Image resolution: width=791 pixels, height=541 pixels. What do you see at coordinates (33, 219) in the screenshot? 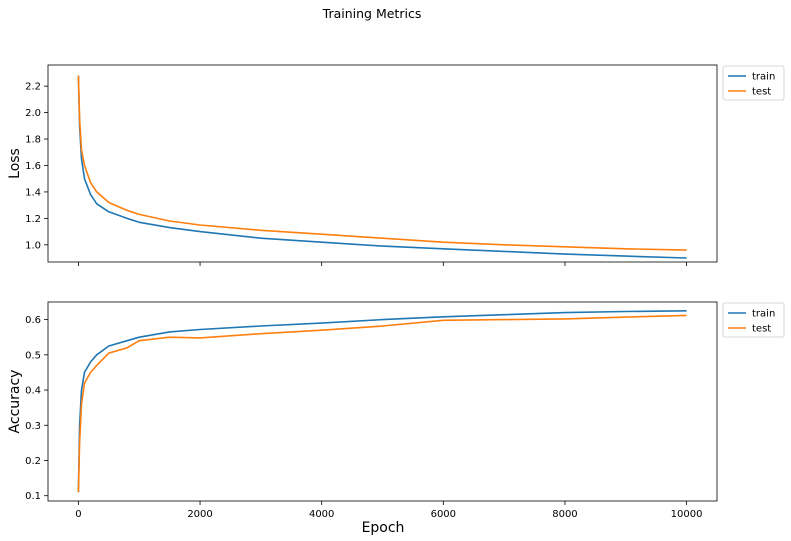
I see `y-tick-label: 1.2` at bounding box center [33, 219].